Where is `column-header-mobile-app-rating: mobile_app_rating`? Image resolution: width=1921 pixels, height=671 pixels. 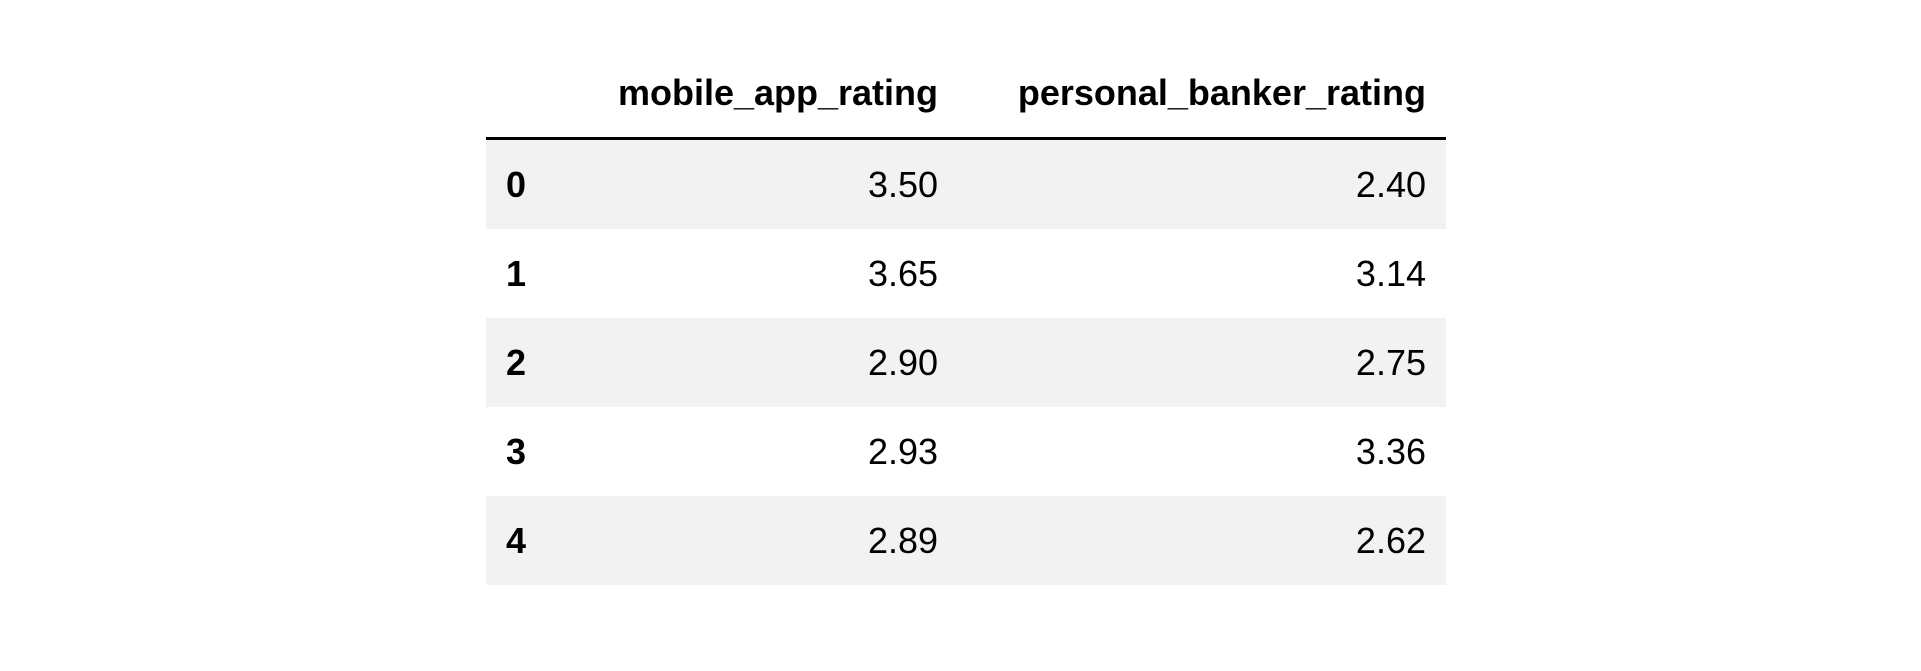
column-header-mobile-app-rating: mobile_app_rating is located at coordinates (762, 94).